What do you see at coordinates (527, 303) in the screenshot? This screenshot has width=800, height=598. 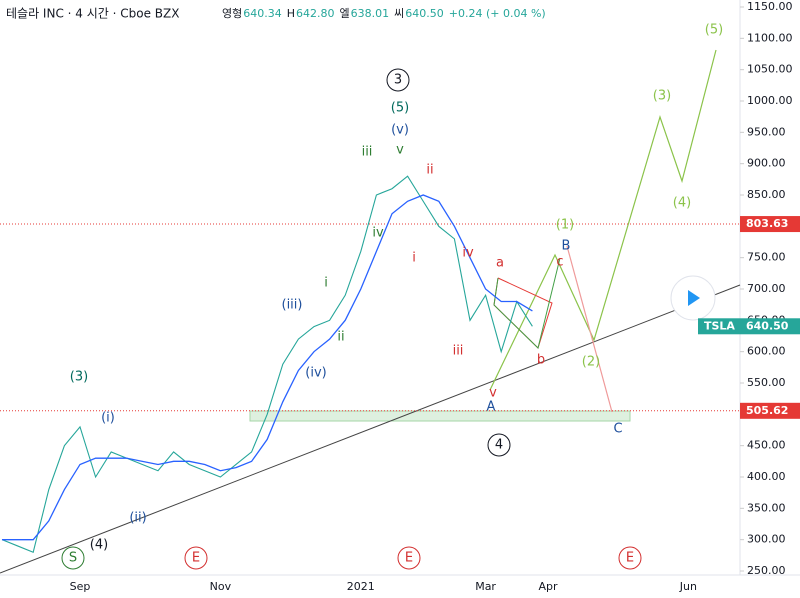 I see `abc-pattern` at bounding box center [527, 303].